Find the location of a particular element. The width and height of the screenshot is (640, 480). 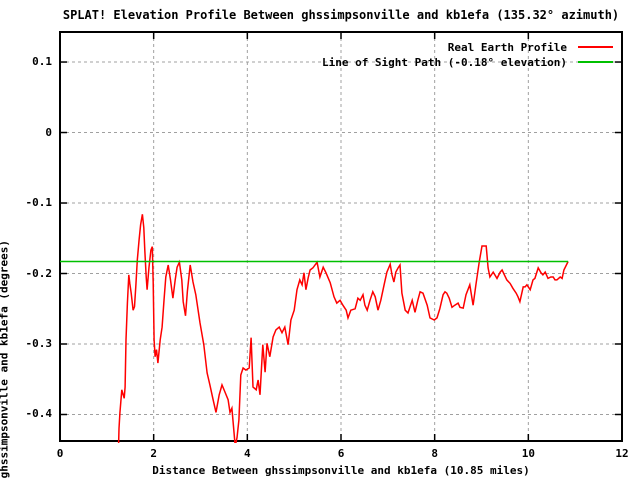

x-tick-label: 10 is located at coordinates (528, 453).